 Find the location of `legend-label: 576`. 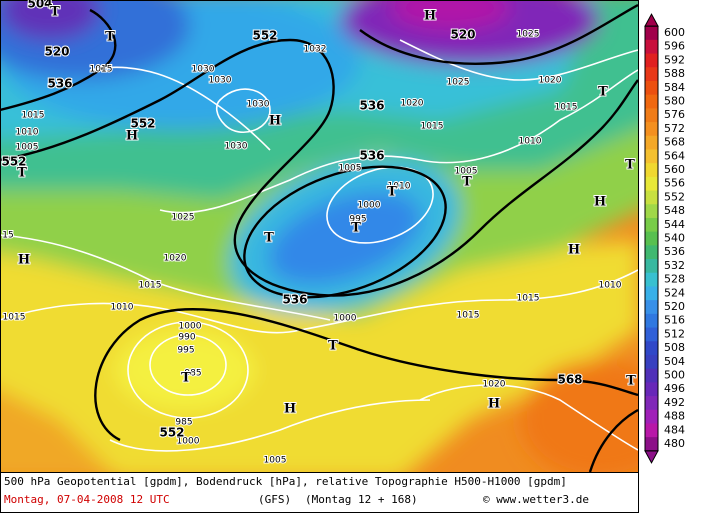

legend-label: 576 is located at coordinates (674, 114).